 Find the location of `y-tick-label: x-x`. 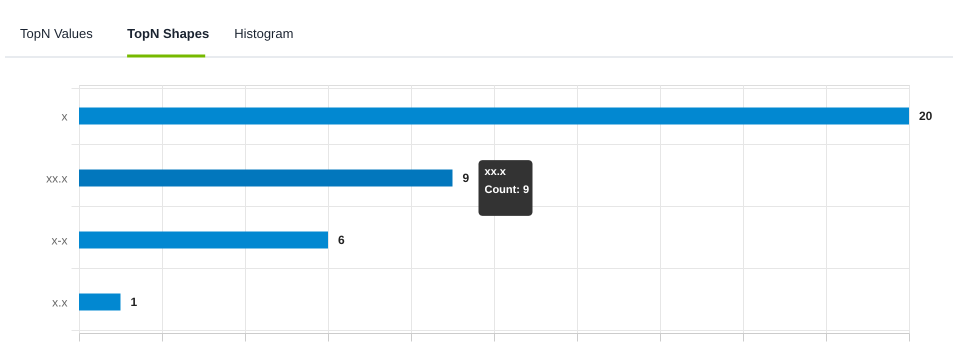

y-tick-label: x-x is located at coordinates (60, 241).